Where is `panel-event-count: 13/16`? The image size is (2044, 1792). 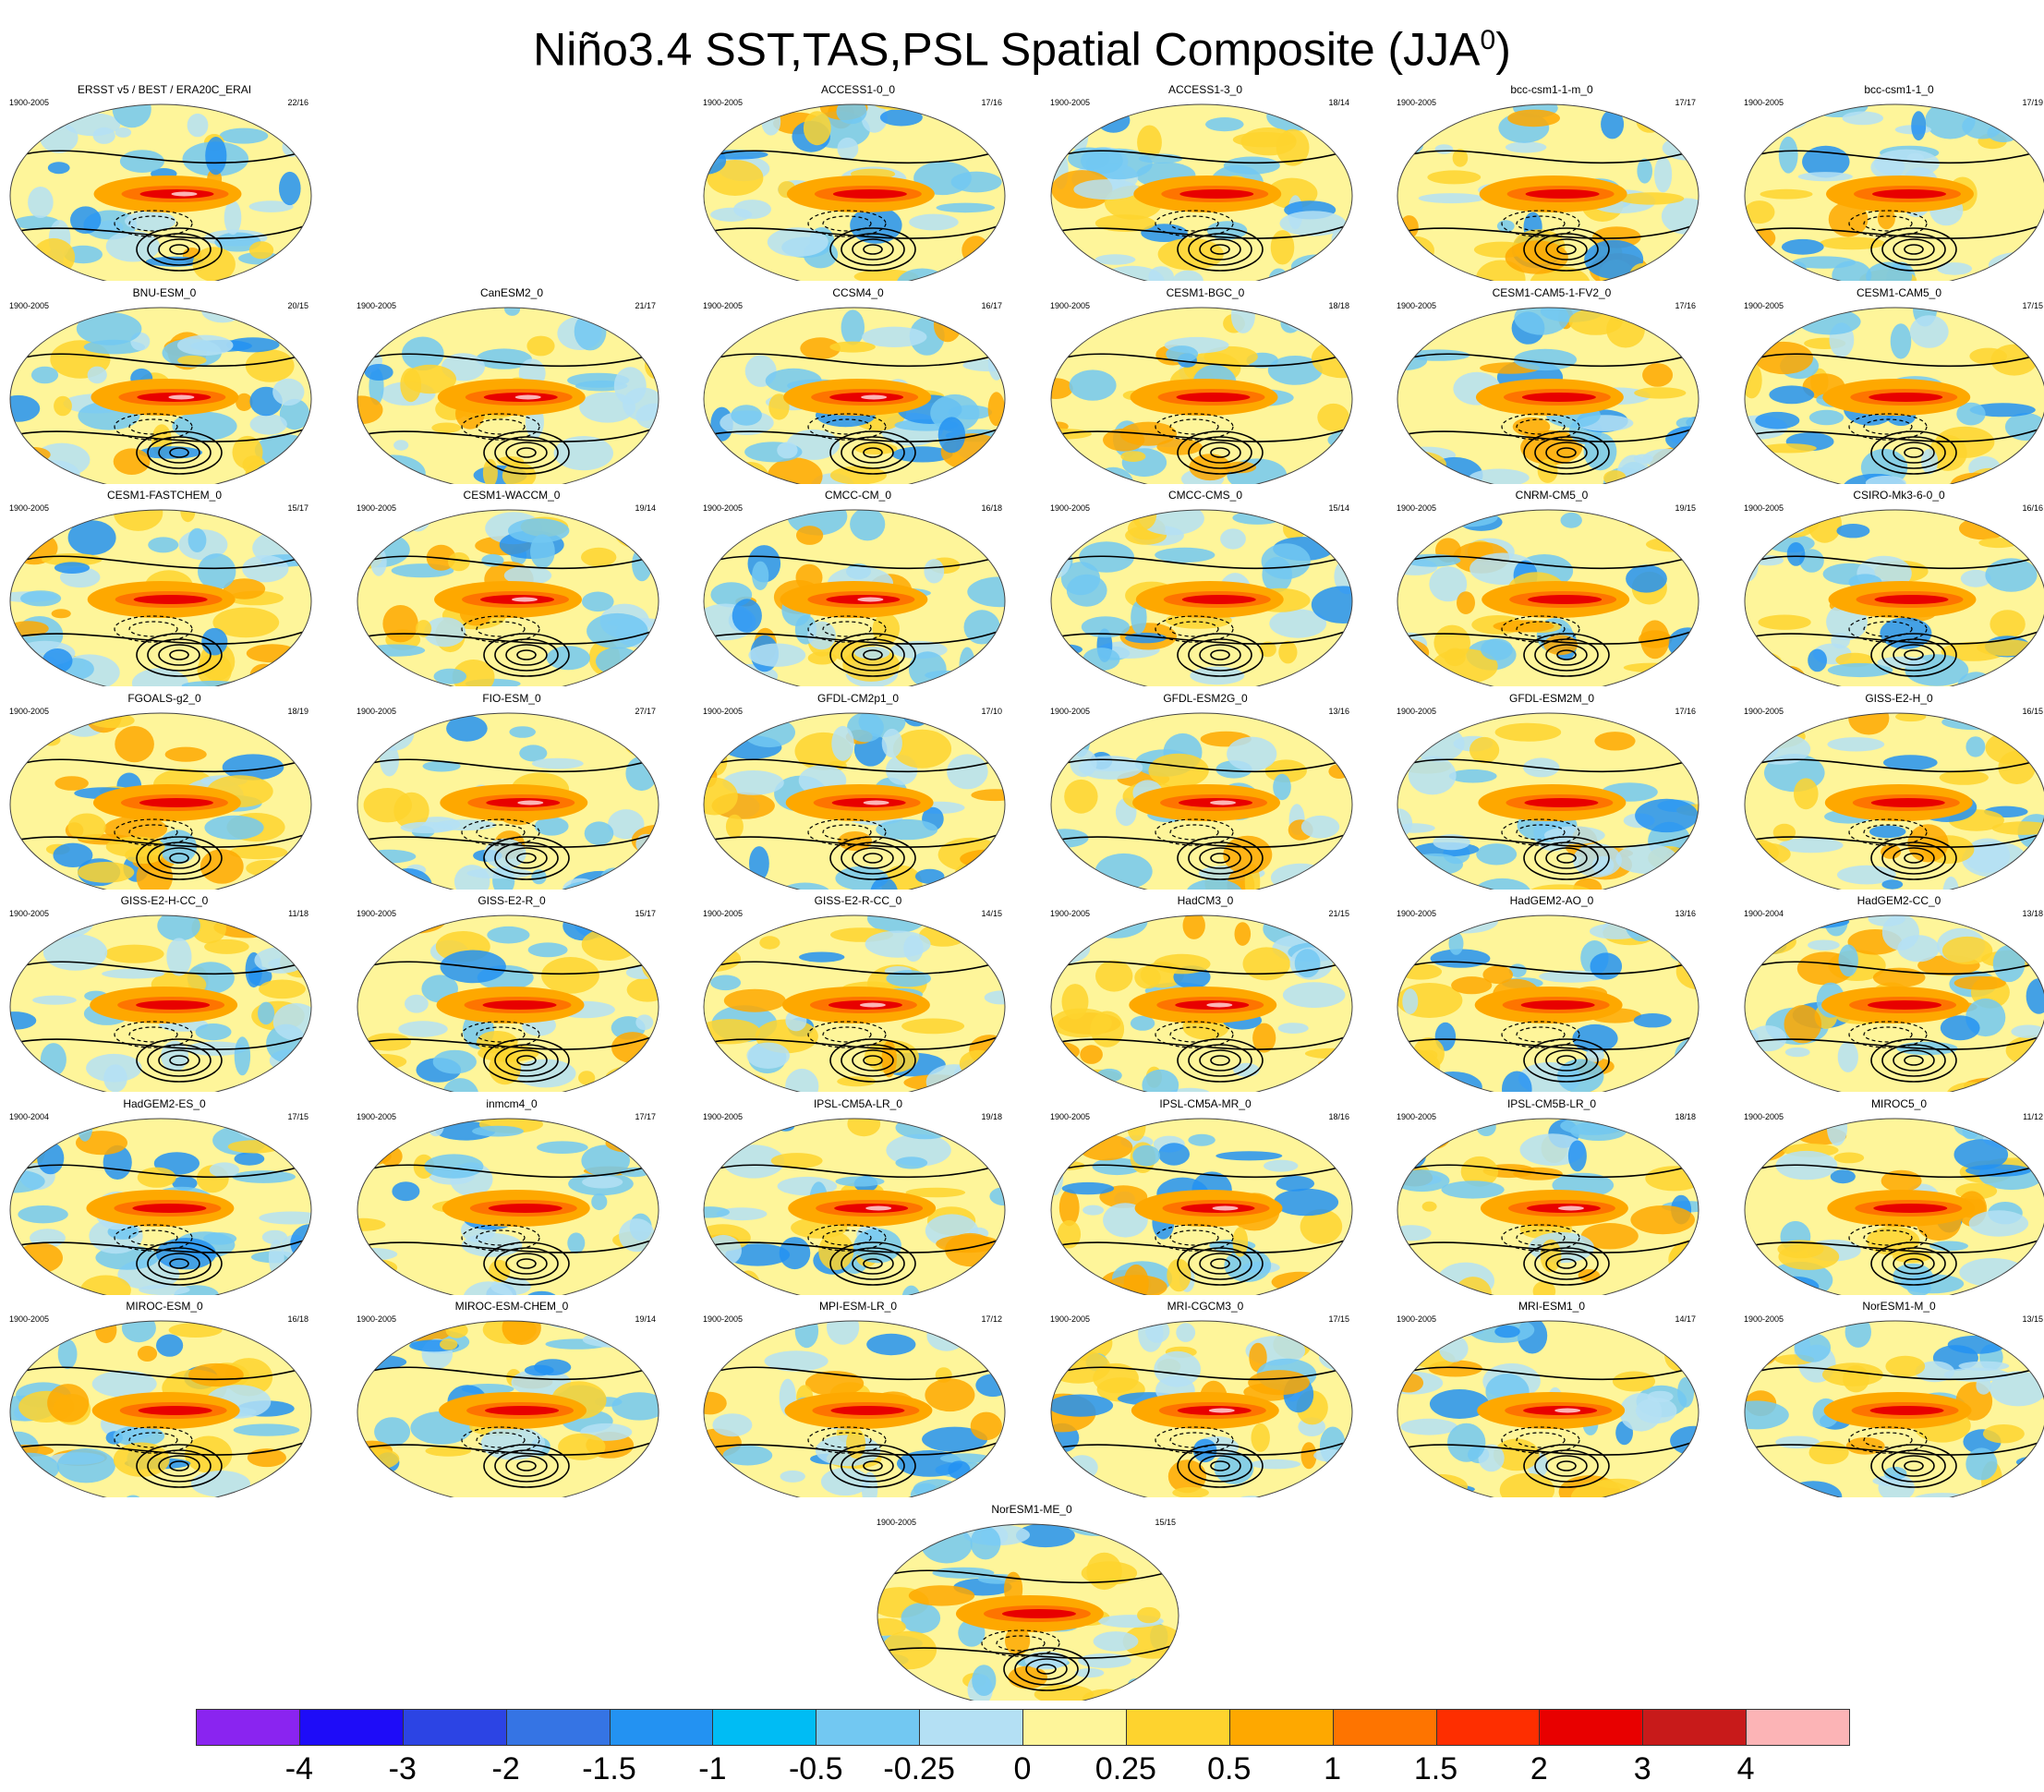 panel-event-count: 13/16 is located at coordinates (1338, 712).